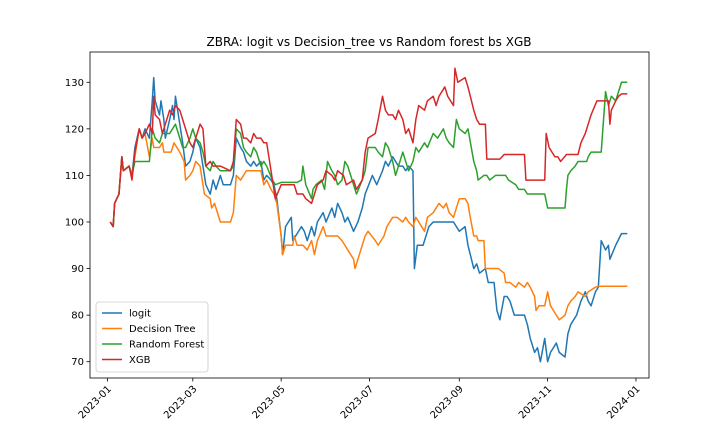  Describe the element at coordinates (180, 402) in the screenshot. I see `x-tick-label: 2023-03` at that location.